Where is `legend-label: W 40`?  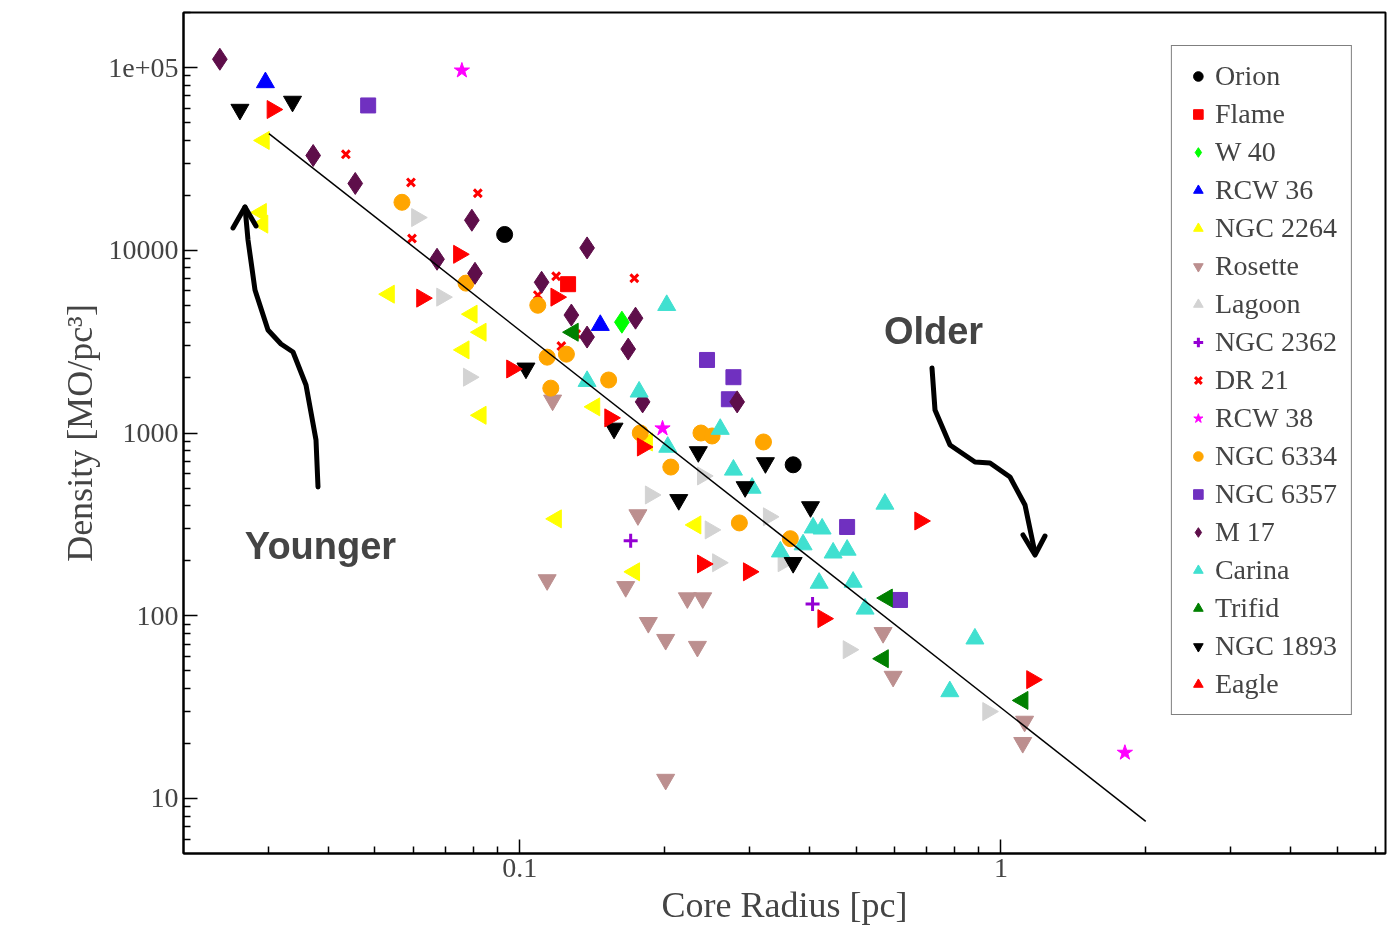 legend-label: W 40 is located at coordinates (1245, 152).